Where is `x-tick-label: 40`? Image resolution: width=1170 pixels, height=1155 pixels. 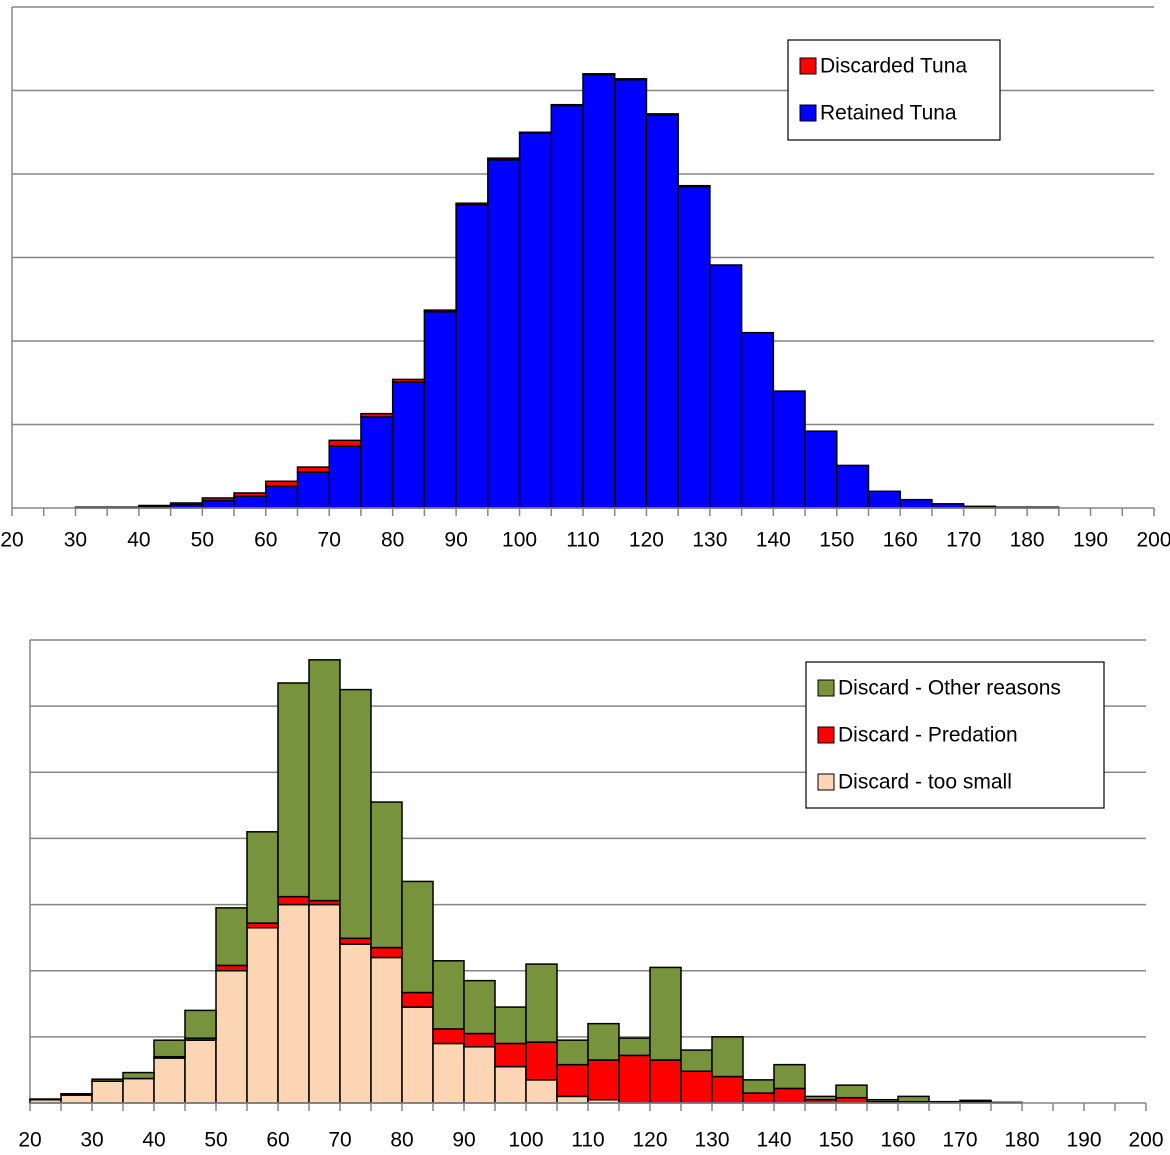 x-tick-label: 40 is located at coordinates (138, 540).